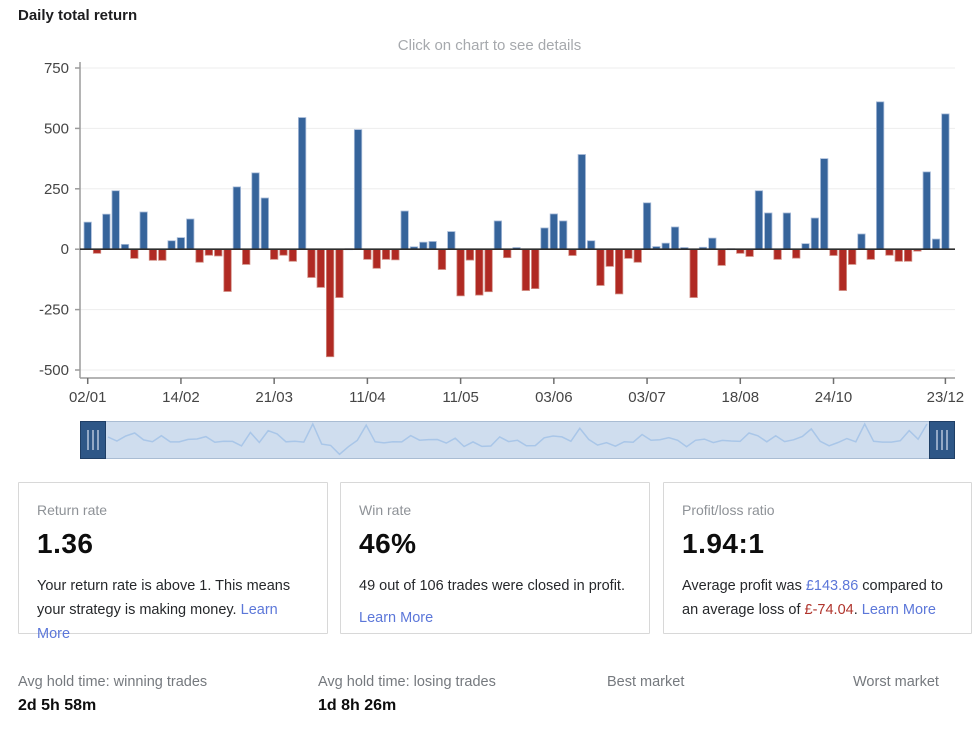 The width and height of the screenshot is (979, 732). I want to click on chart-range-slider, so click(517, 440).